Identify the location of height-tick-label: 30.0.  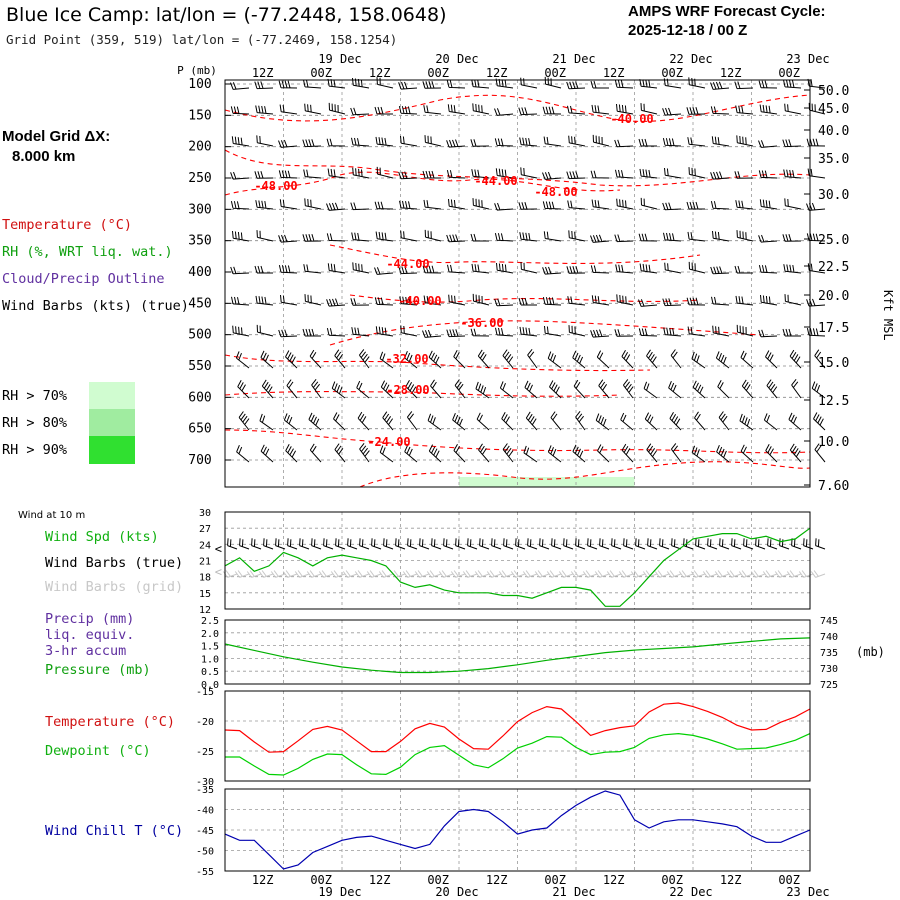
(833, 195).